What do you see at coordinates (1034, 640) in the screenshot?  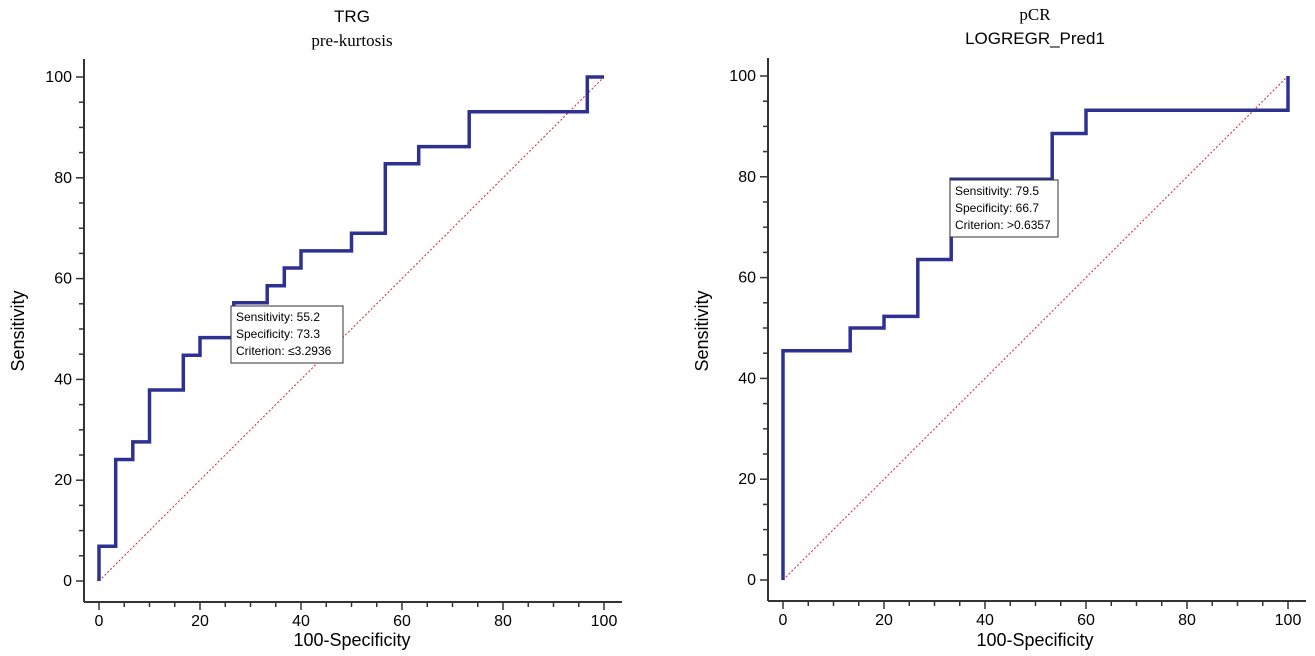 I see `right-x-axis-label: 100-Specificity` at bounding box center [1034, 640].